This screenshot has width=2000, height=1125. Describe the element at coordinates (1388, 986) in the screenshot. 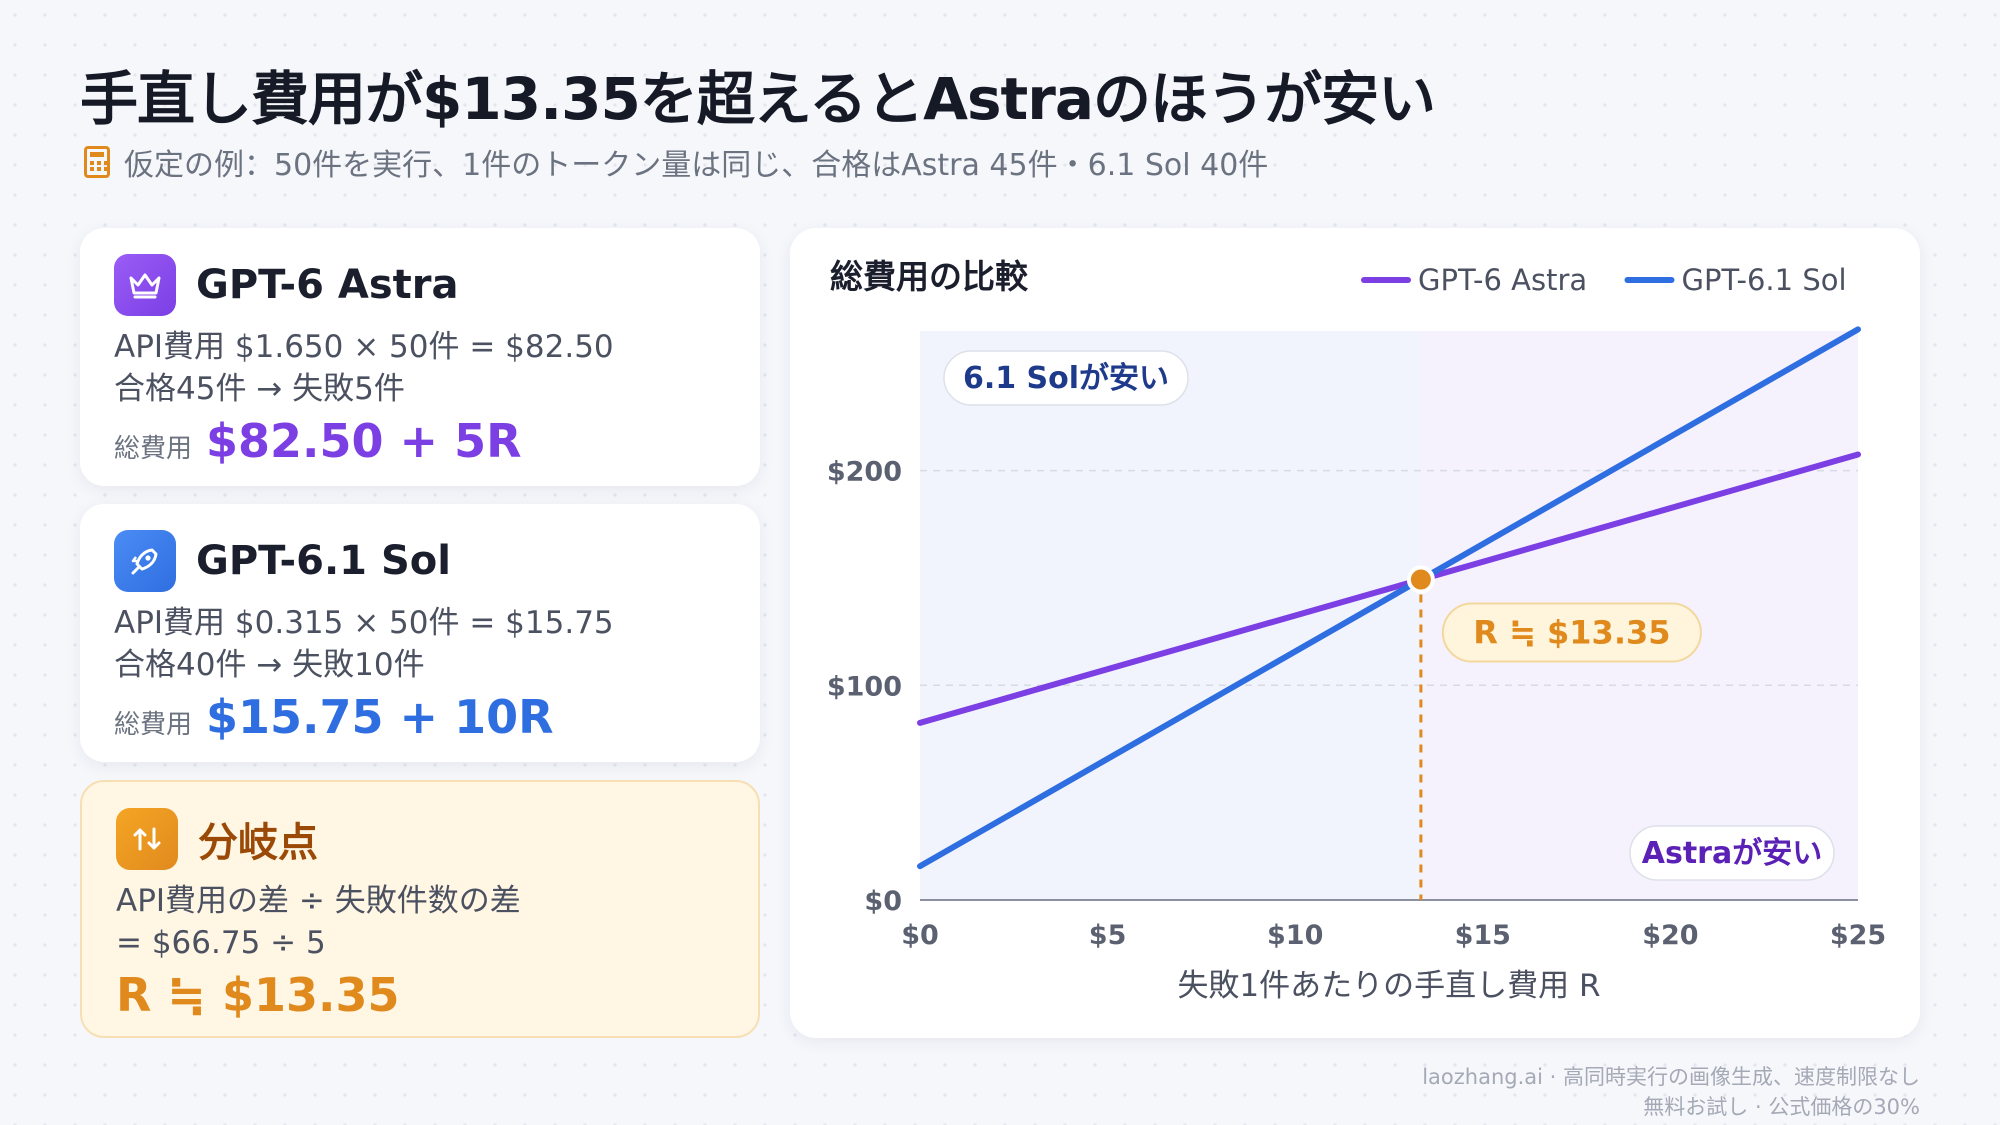

I see `x-axis-label: 失敗1件あたりの手直し費用 R` at that location.